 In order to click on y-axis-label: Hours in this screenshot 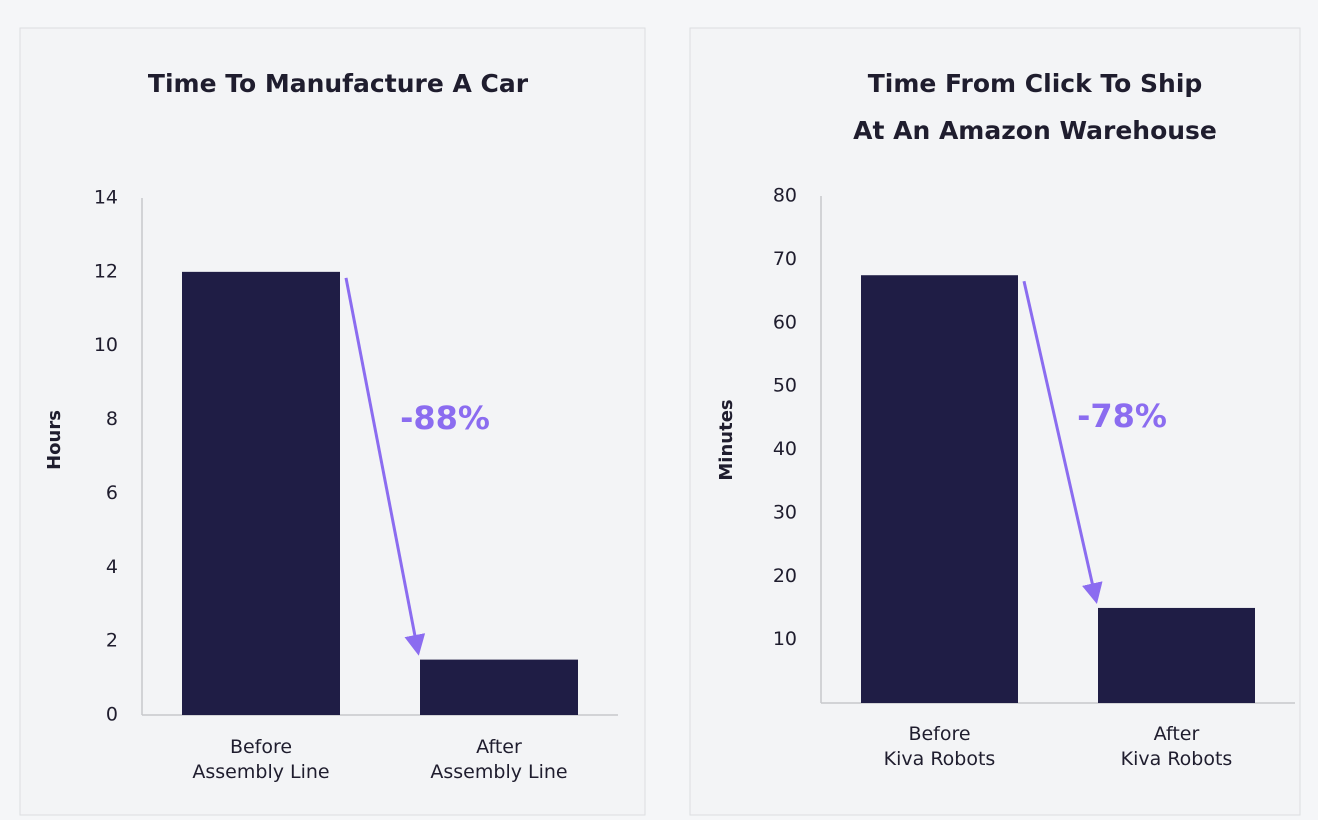, I will do `click(54, 440)`.